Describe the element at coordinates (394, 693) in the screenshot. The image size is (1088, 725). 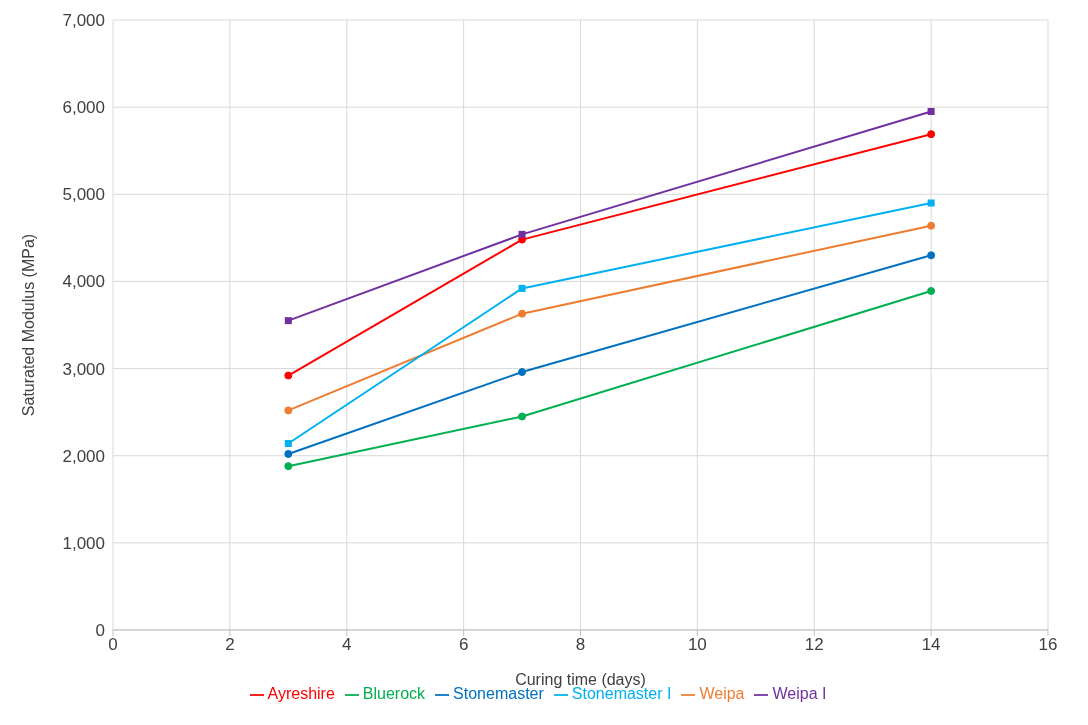
I see `legend-label: Bluerock` at that location.